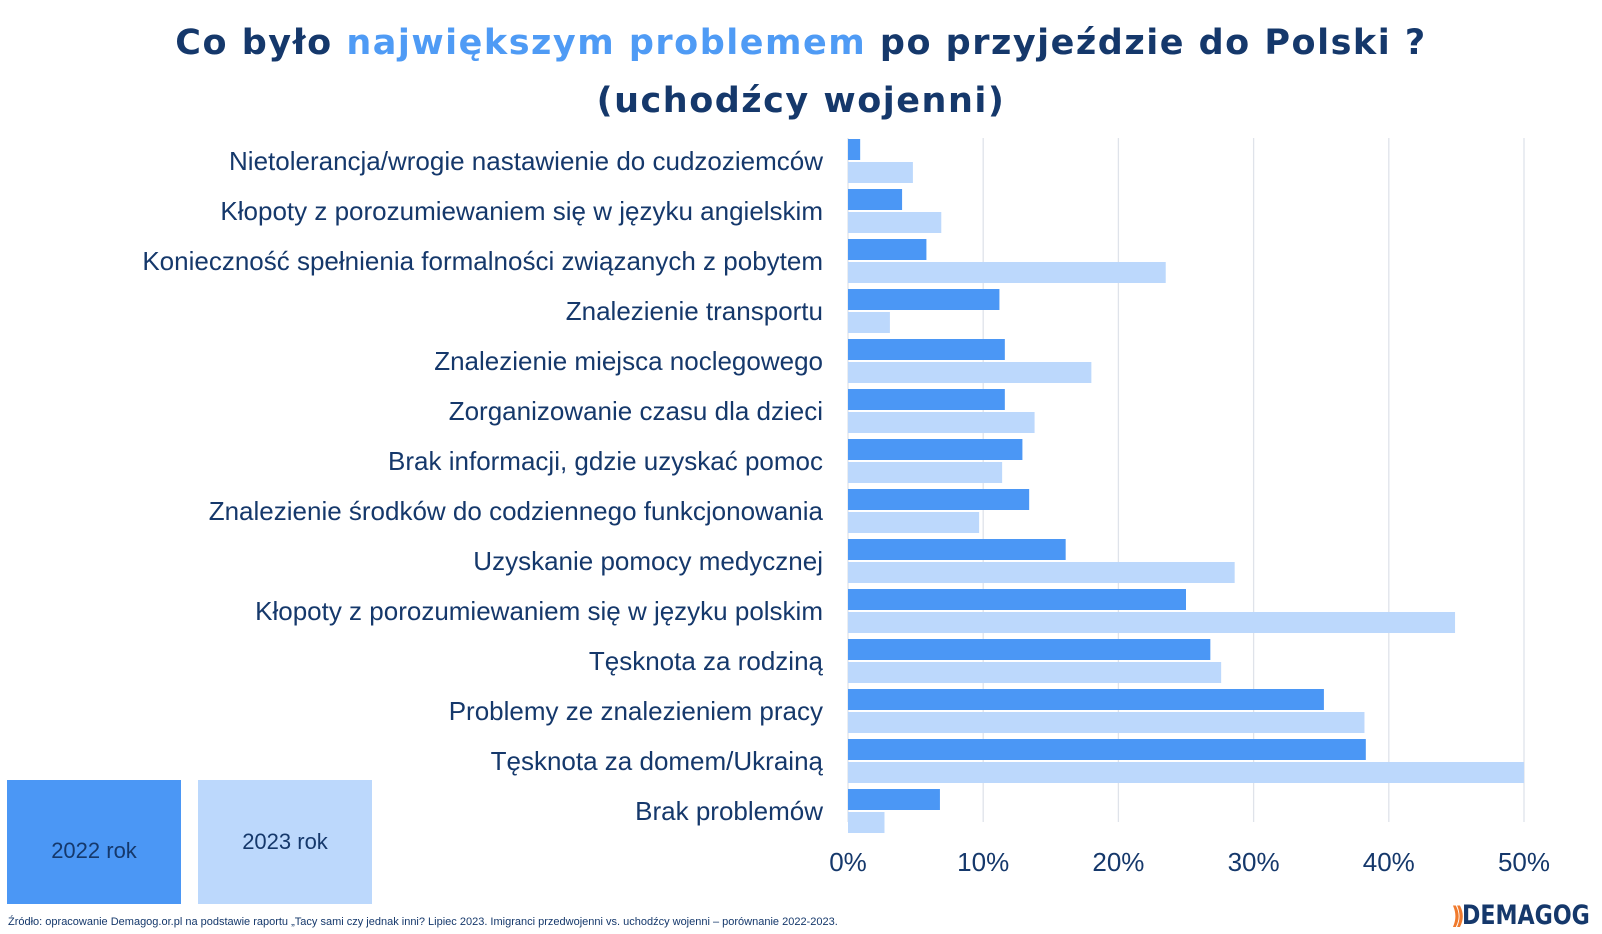 This screenshot has width=1602, height=934. I want to click on category-label-4: Znalezienie miejsca noclegowego, so click(628, 361).